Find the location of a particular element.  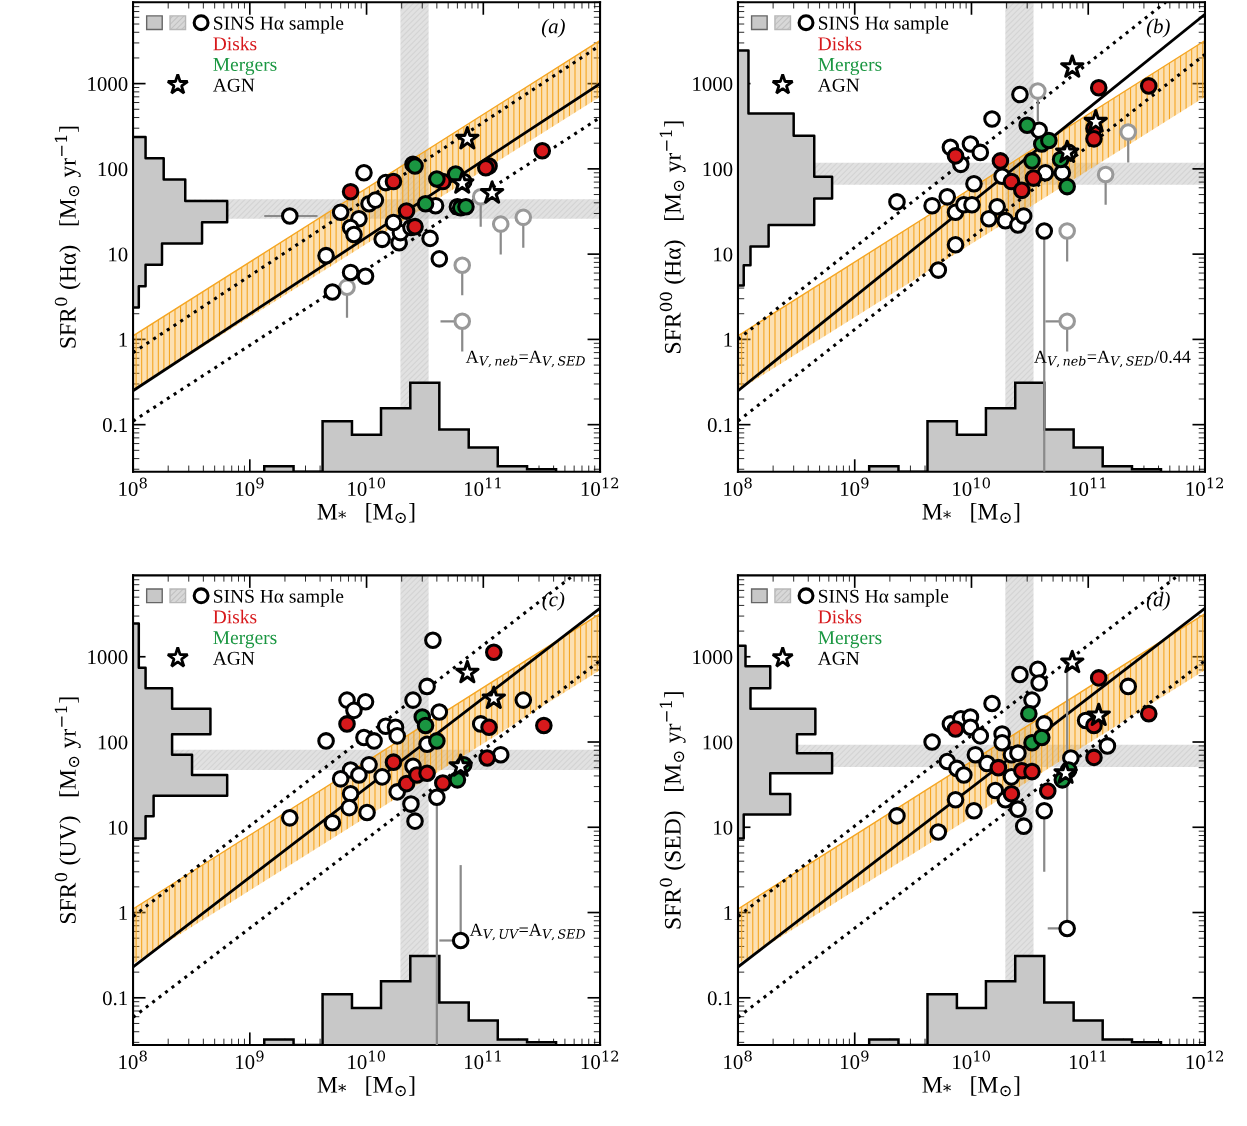

annotation: A$_{V,neb}$=A$_{V,SED}$/0.44 is located at coordinates (1112, 359).